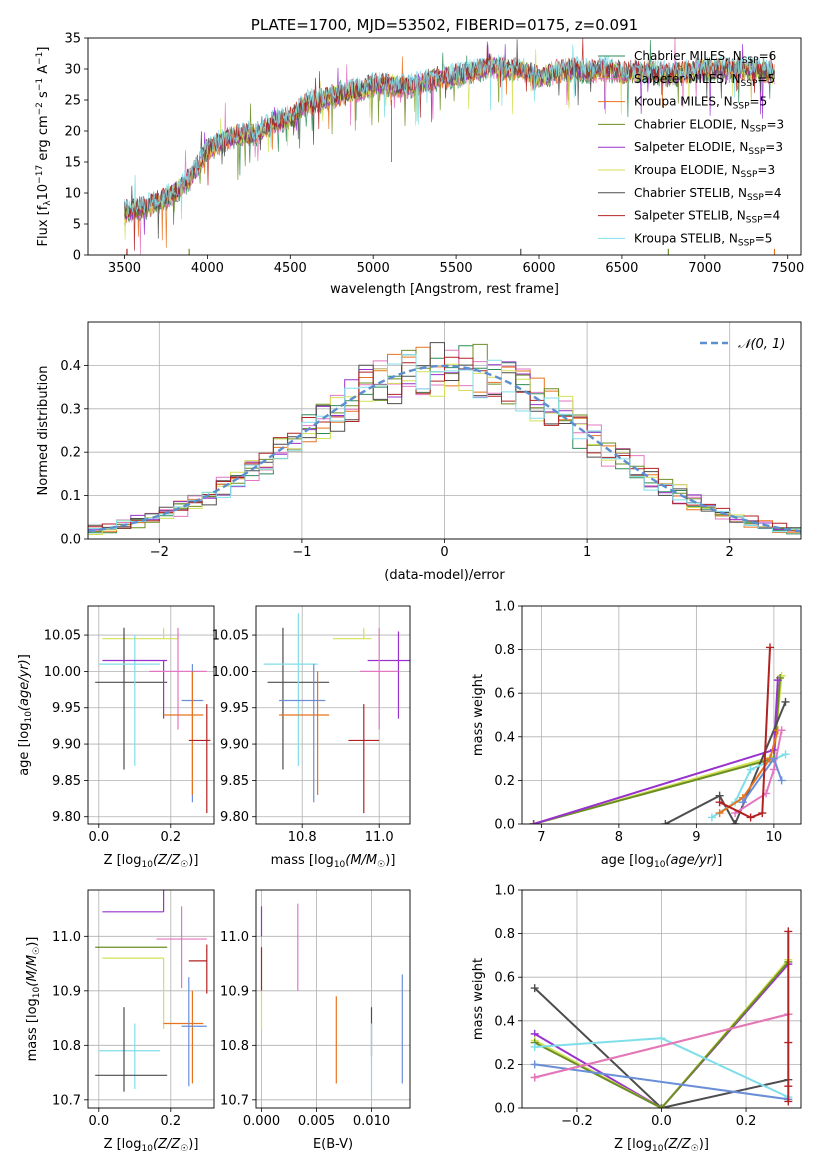 The width and height of the screenshot is (819, 1170). Describe the element at coordinates (449, 132) in the screenshot. I see `spectrum-series-line` at that location.